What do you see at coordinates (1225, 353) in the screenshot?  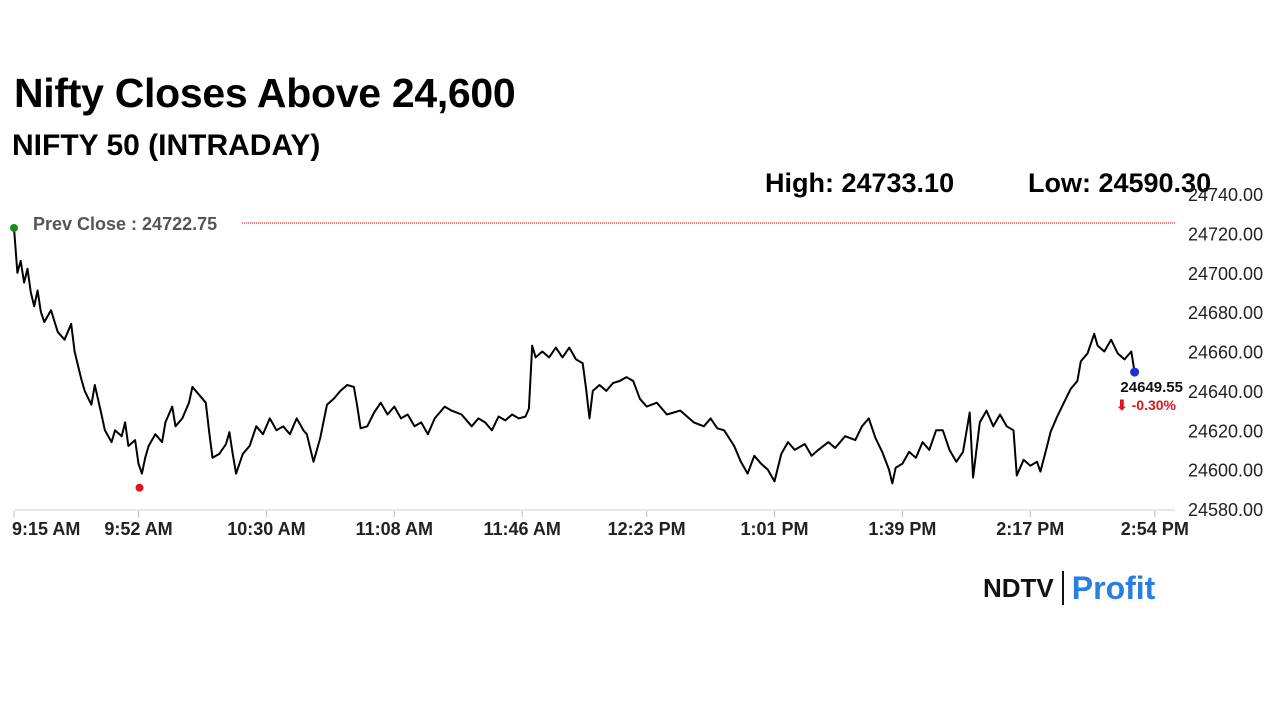 I see `y-tick-label: 24660.00` at bounding box center [1225, 353].